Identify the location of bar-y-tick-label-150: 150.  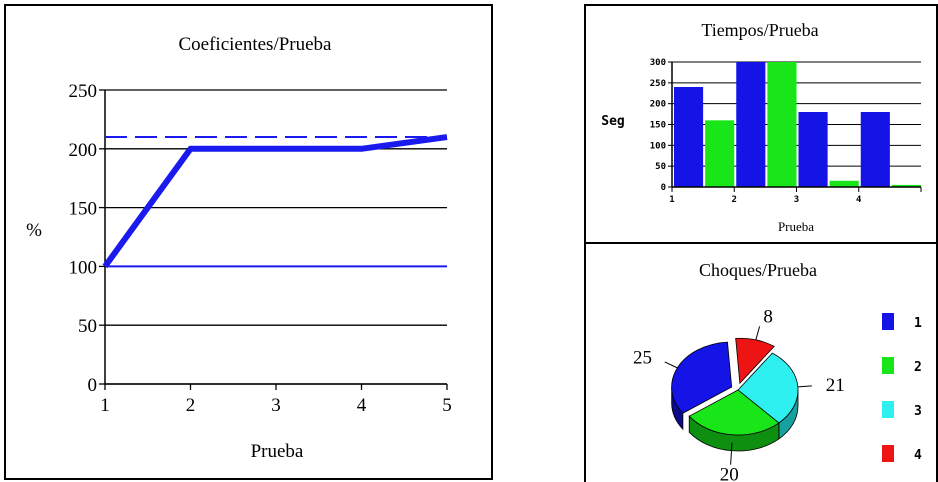
(658, 126).